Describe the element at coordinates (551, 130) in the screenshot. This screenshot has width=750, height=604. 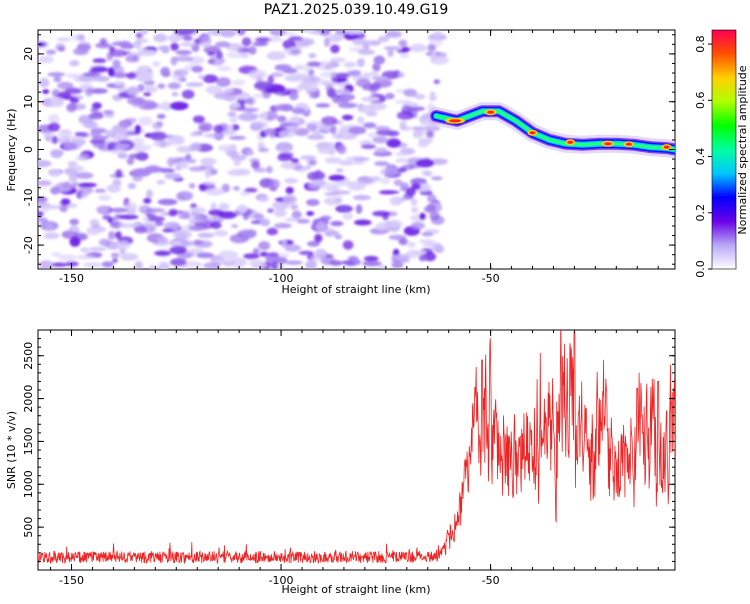
I see `spectrogram-signal-layer` at that location.